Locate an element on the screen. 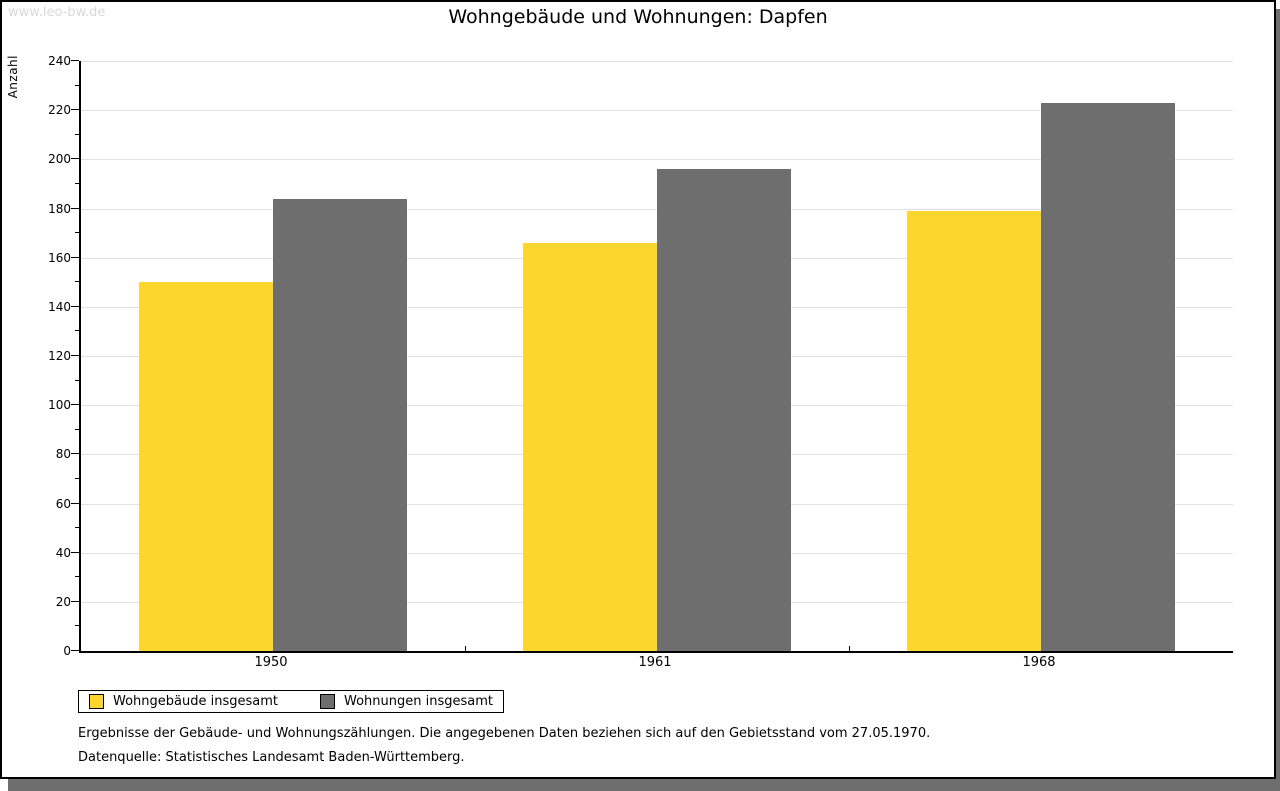  y-axis-tick-label: 140 is located at coordinates (59, 306).